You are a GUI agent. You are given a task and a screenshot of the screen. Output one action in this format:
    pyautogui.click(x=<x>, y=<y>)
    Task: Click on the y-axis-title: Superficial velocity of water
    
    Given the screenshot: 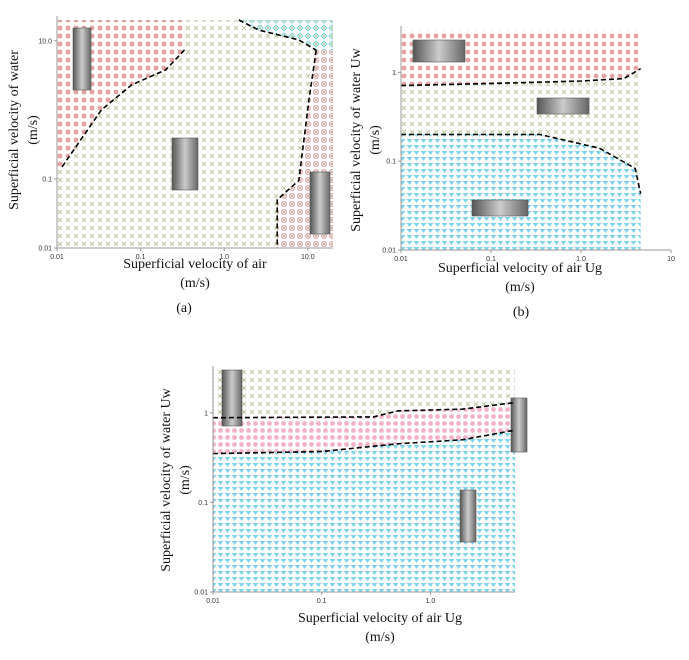 What is the action you would take?
    pyautogui.click(x=14, y=130)
    